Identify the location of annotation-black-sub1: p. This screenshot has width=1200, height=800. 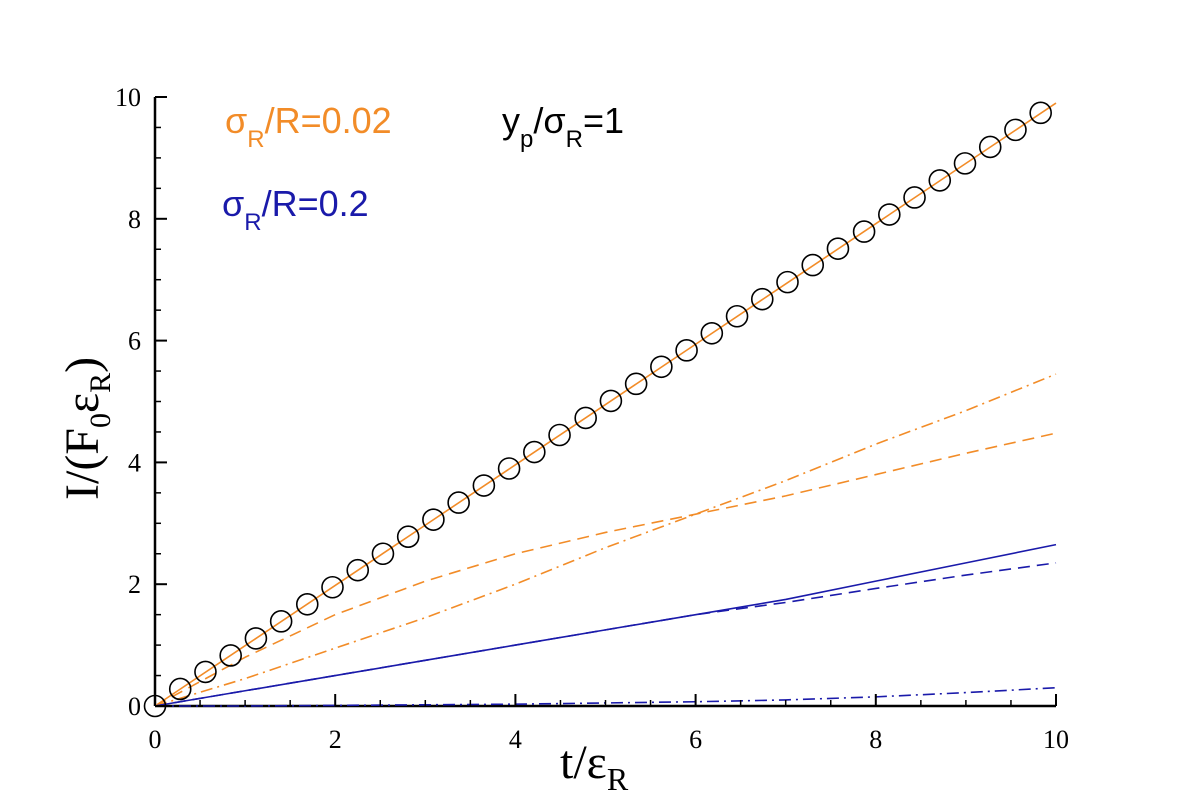
(526, 139).